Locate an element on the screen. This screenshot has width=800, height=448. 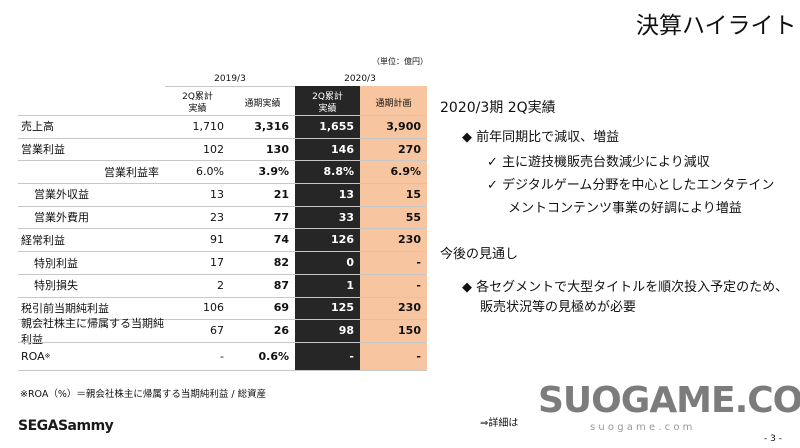
value-cell: 146 is located at coordinates (342, 149).